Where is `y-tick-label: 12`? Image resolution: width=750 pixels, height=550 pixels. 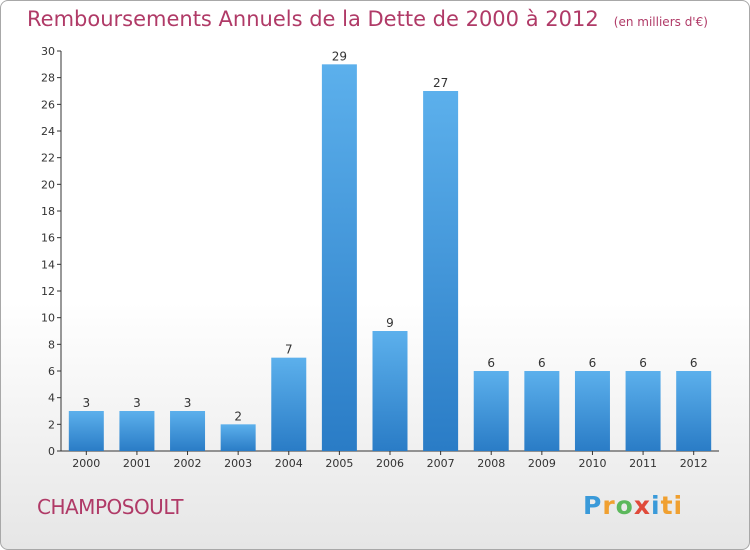 y-tick-label: 12 is located at coordinates (48, 291).